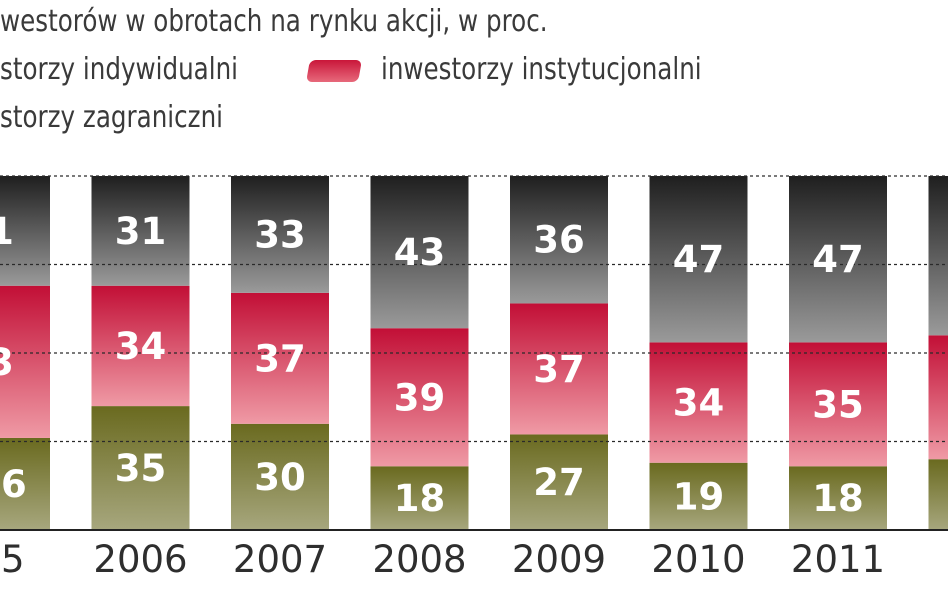 The width and height of the screenshot is (948, 593). I want to click on legend-label-individual: storzy indywidualni, so click(119, 69).